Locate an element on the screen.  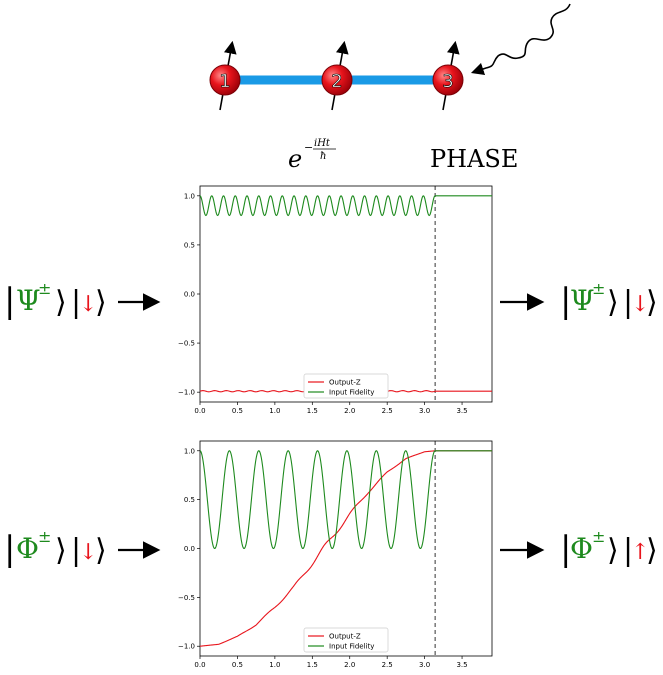
evolution-label: e − iHt ħ is located at coordinates (312, 155).